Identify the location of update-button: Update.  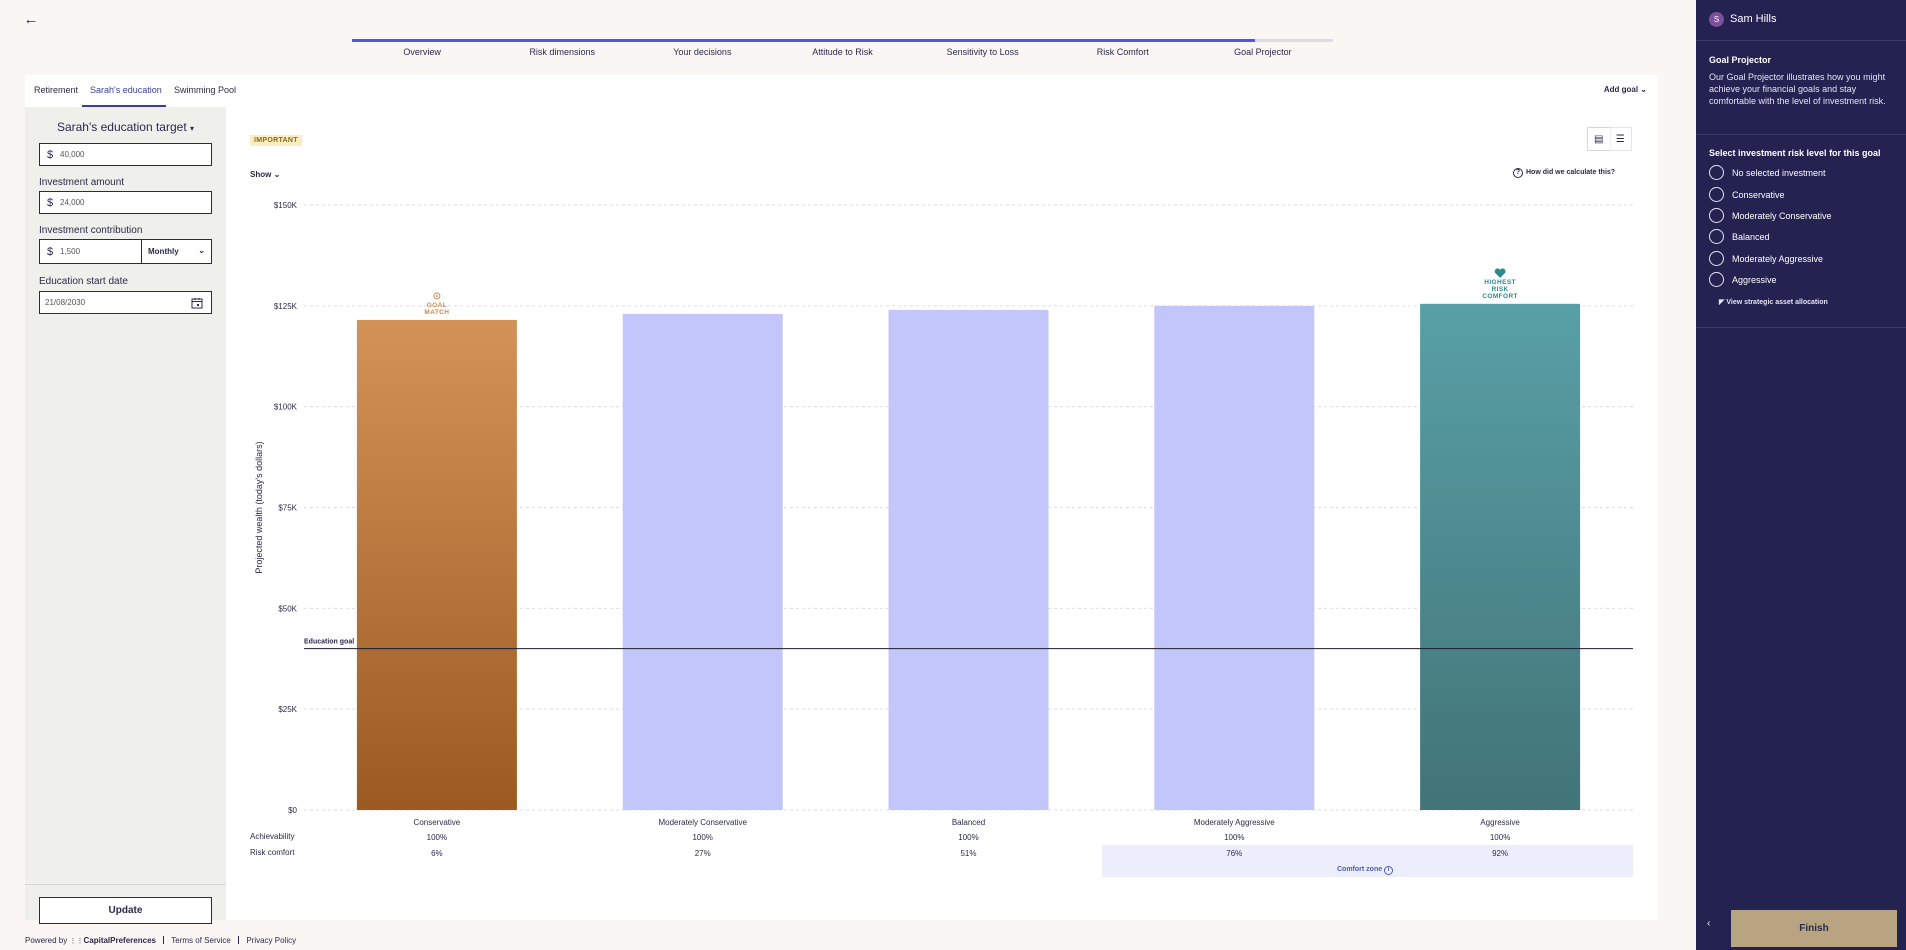
(125, 910).